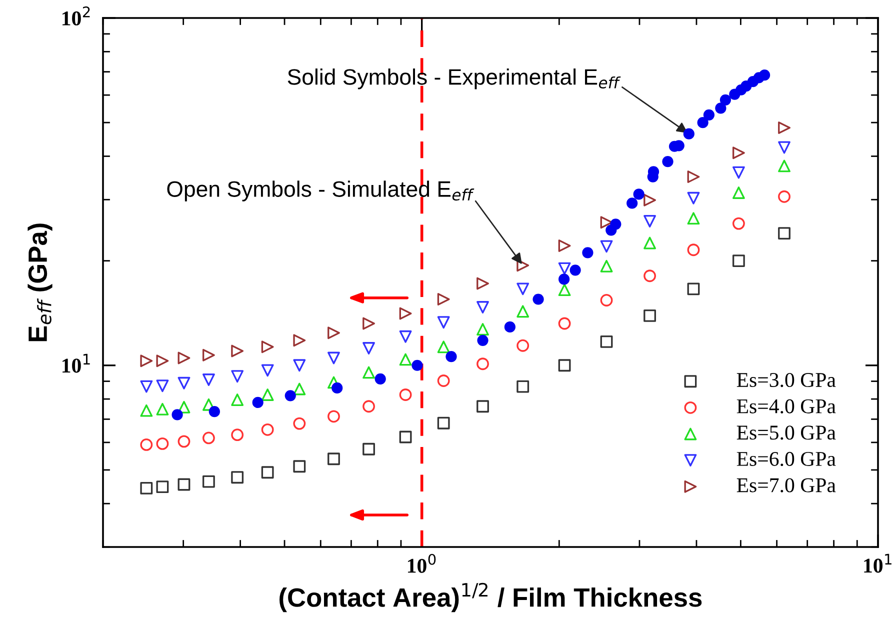  I want to click on annotation: Open Symbols - Simulated E$_{eff}$, so click(320, 191).